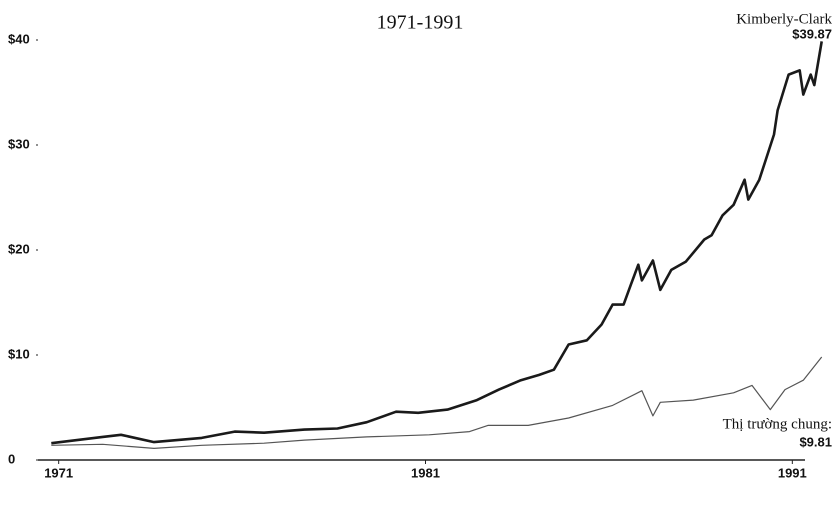 This screenshot has height=509, width=836. Describe the element at coordinates (815, 441) in the screenshot. I see `end-value-label: $9.81` at that location.